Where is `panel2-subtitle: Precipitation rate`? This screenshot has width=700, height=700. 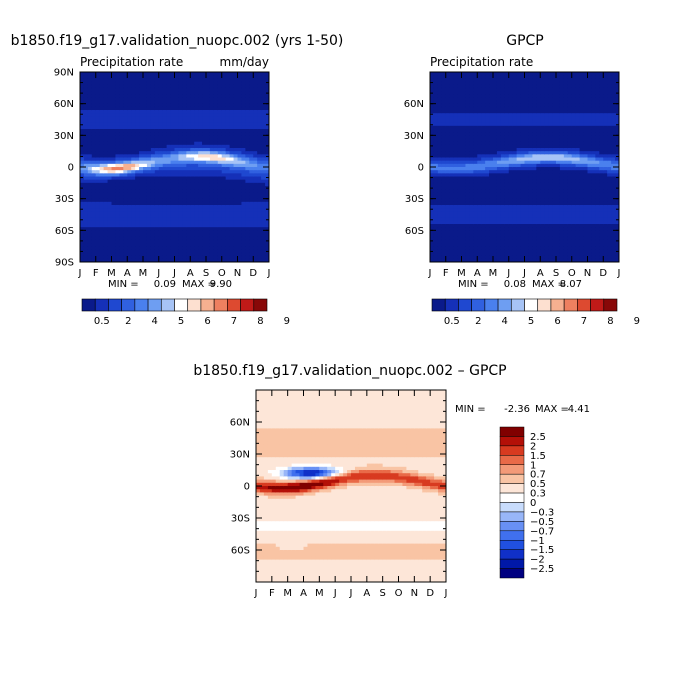 panel2-subtitle: Precipitation rate is located at coordinates (481, 62).